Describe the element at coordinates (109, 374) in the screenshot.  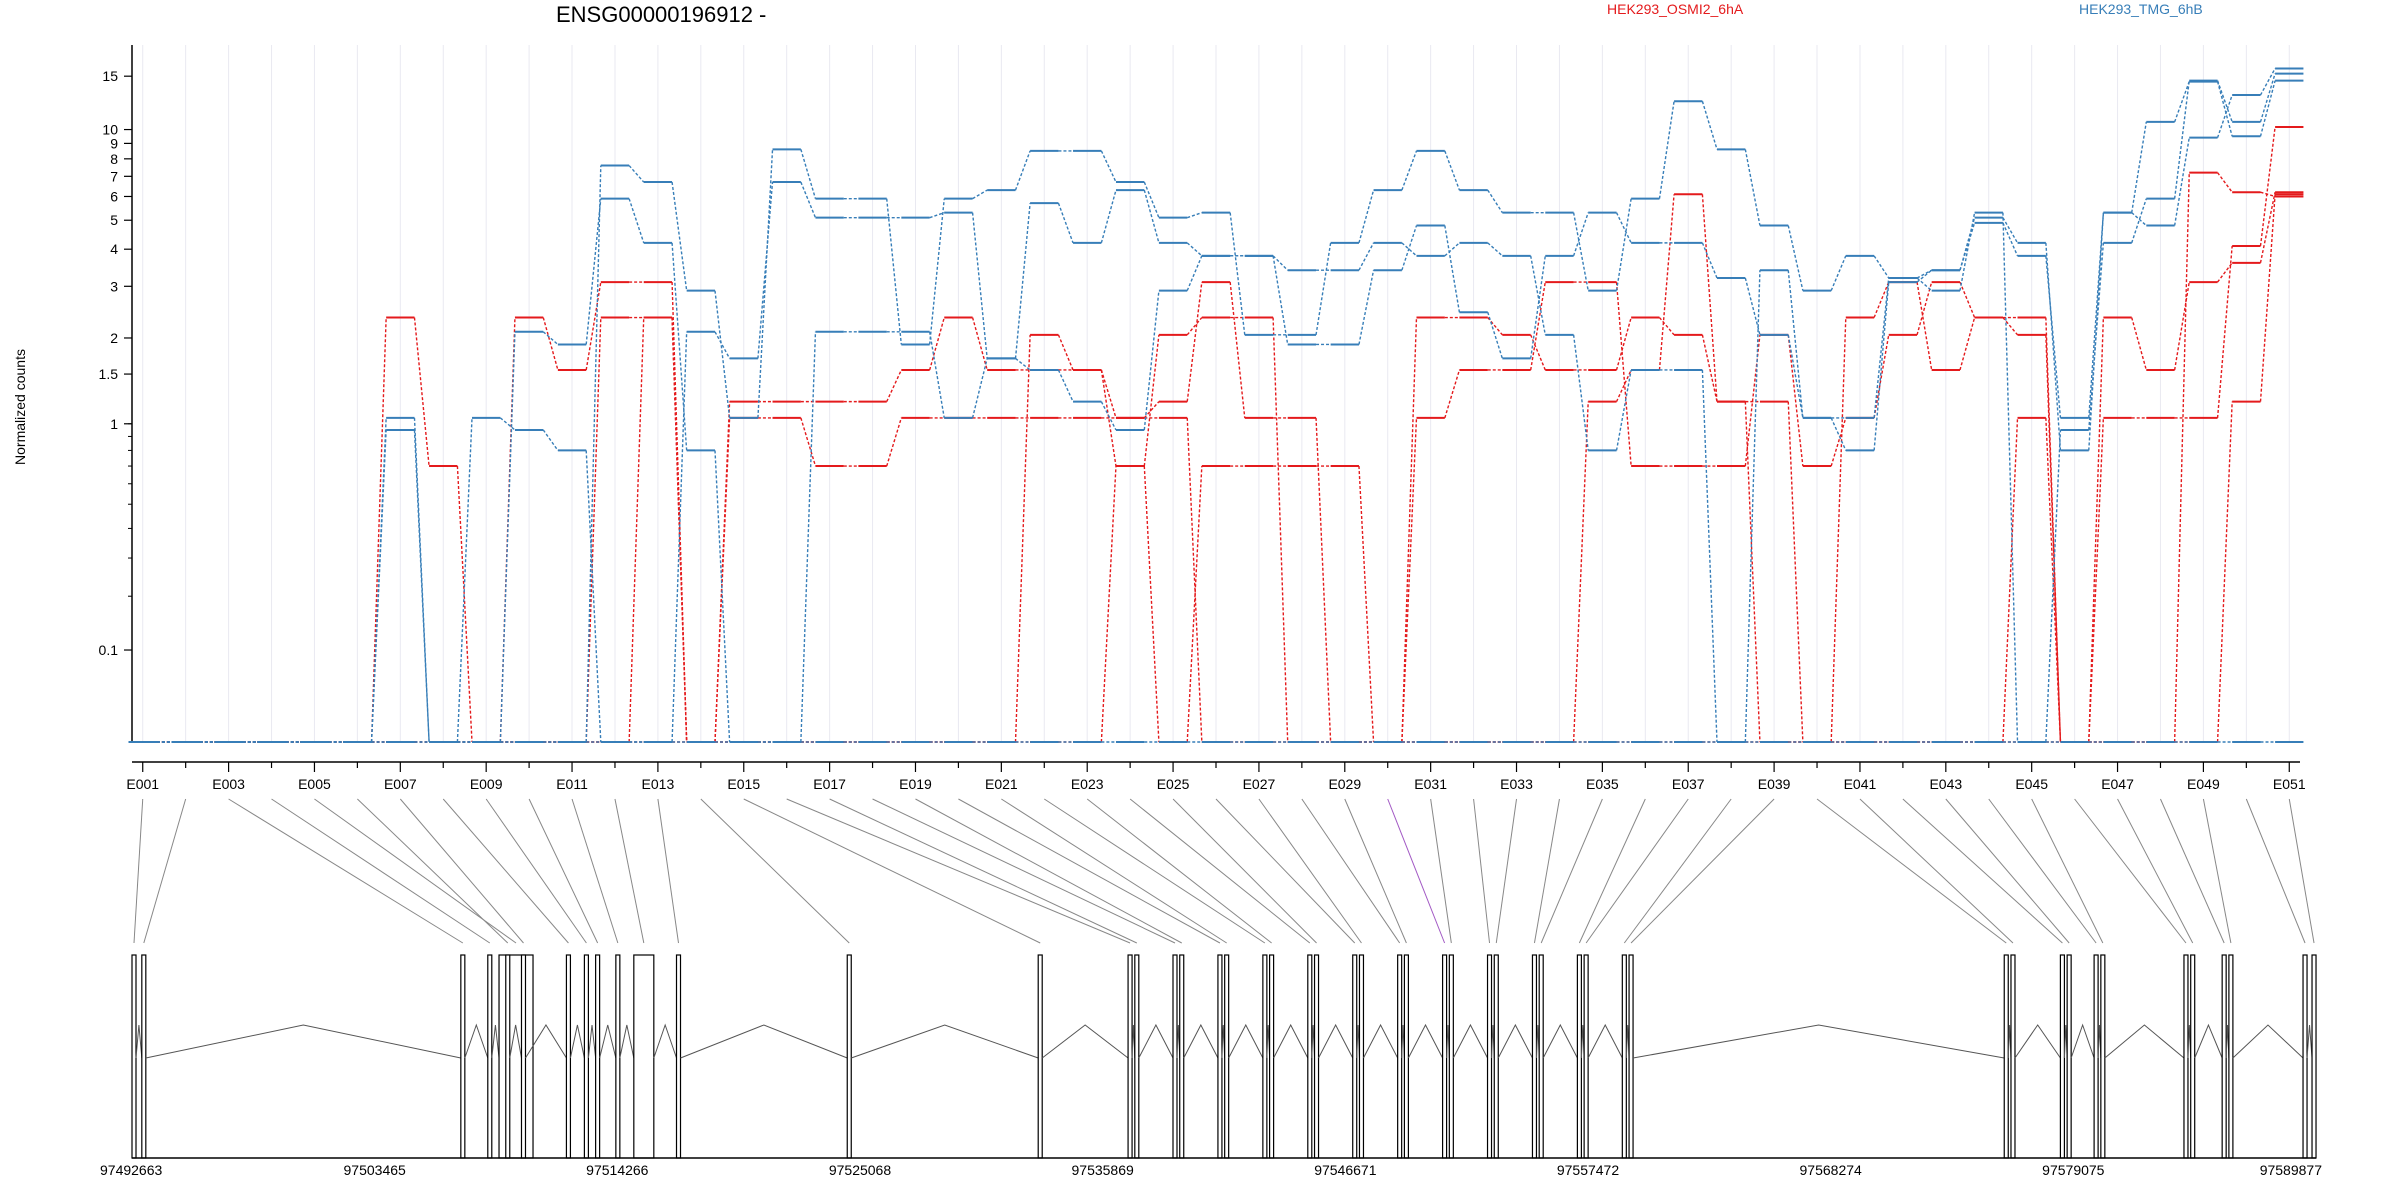
I see `y-tick-label: 1.5` at that location.